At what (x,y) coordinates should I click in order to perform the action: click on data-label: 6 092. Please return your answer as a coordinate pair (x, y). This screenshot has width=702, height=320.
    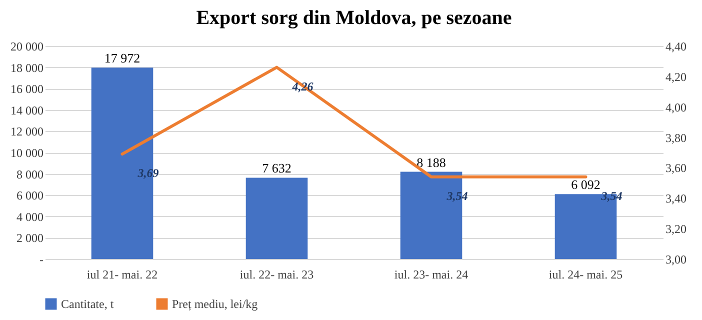
    Looking at the image, I should click on (585, 184).